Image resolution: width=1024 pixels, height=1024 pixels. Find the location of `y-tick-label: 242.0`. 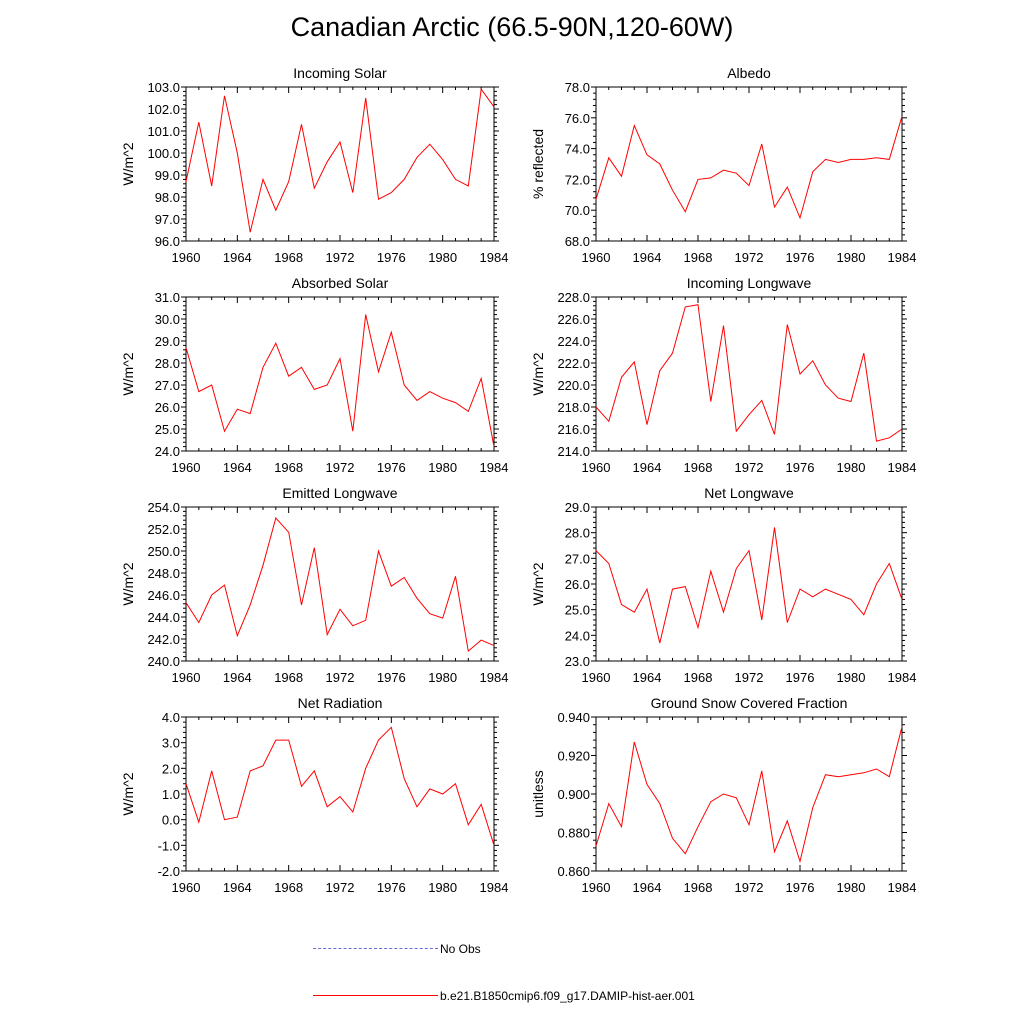

y-tick-label: 242.0 is located at coordinates (163, 639).